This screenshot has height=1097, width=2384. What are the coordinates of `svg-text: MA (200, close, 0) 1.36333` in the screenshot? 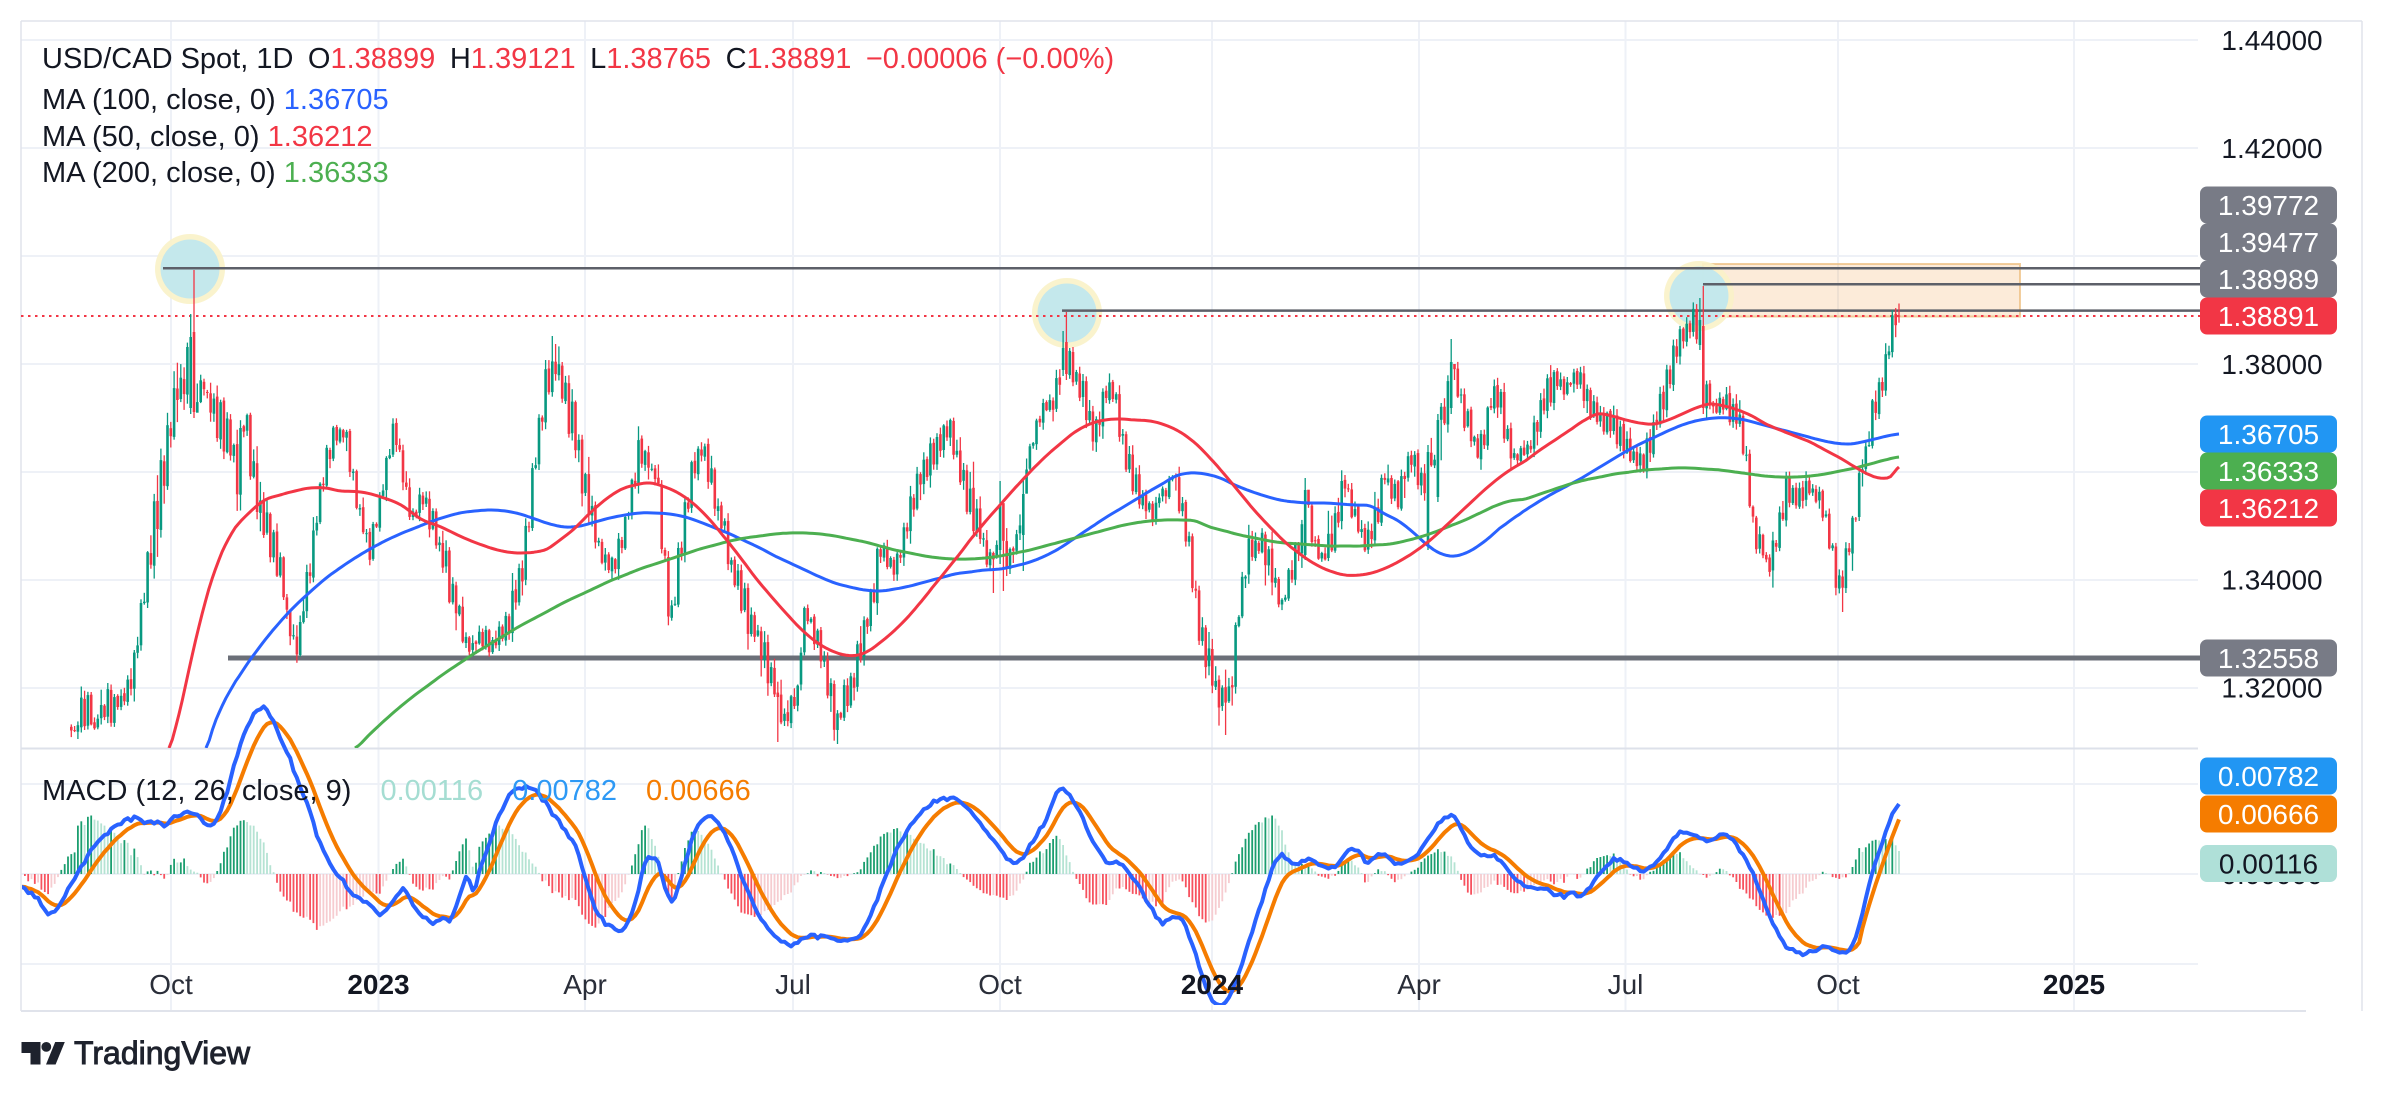 It's located at (215, 173).